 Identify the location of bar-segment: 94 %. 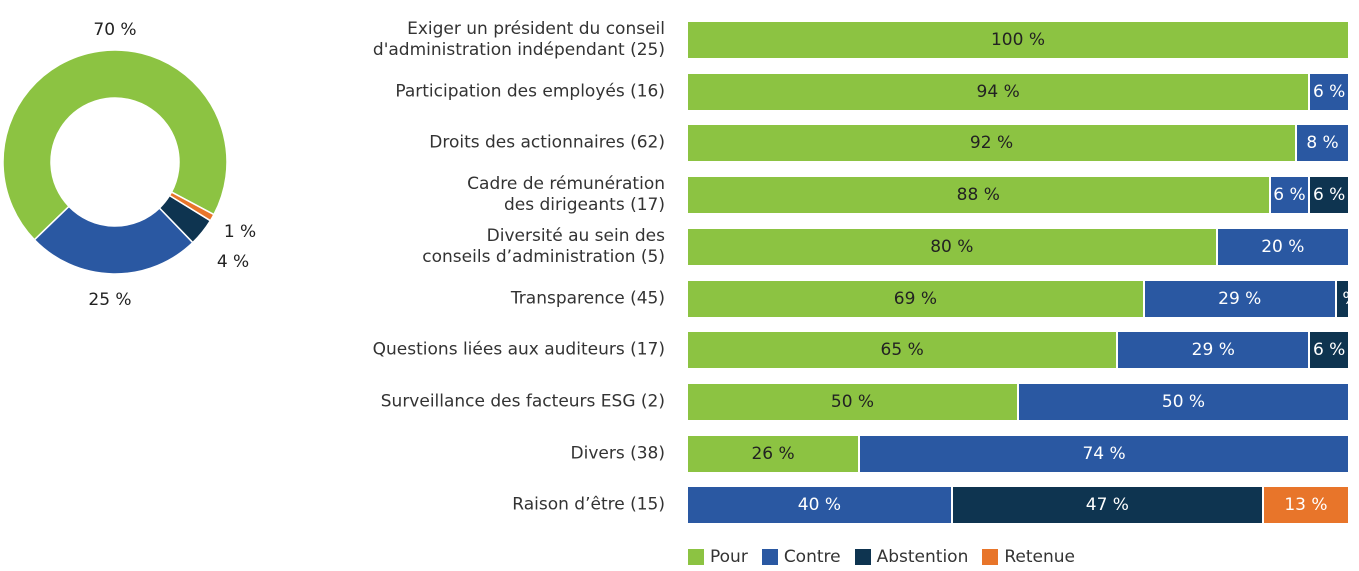
(999, 91).